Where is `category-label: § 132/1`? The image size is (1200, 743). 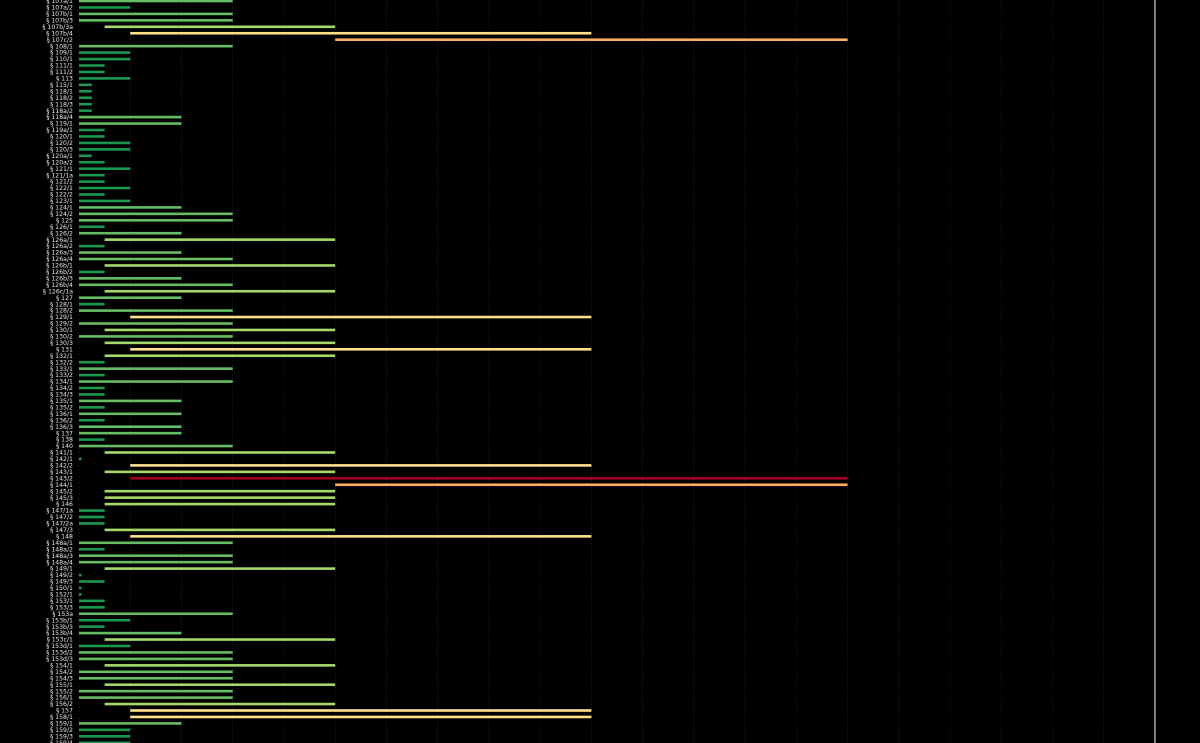 category-label: § 132/1 is located at coordinates (61, 356).